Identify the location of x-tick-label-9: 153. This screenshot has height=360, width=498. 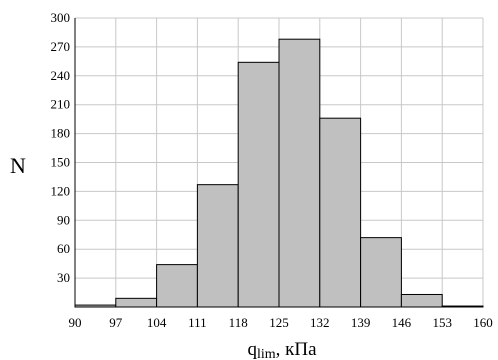
(442, 322).